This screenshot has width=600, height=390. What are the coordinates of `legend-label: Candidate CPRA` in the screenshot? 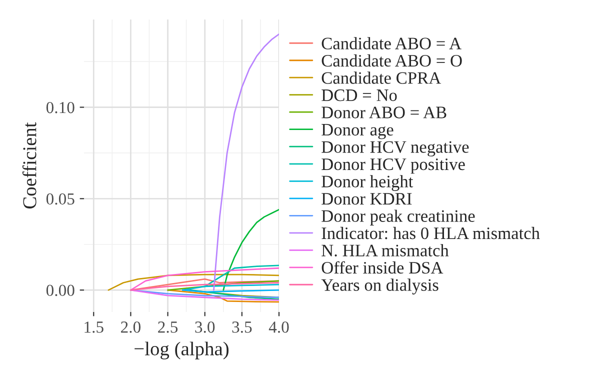 It's located at (382, 78).